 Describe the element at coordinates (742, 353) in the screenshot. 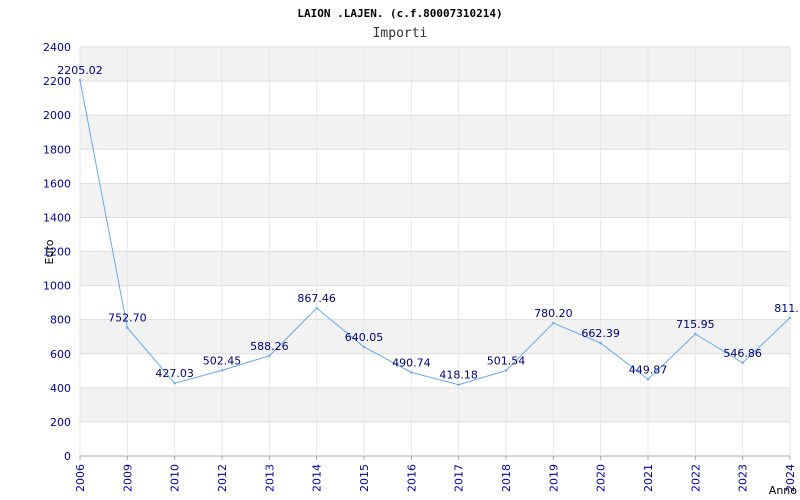

I see `data-label: 546.86` at that location.